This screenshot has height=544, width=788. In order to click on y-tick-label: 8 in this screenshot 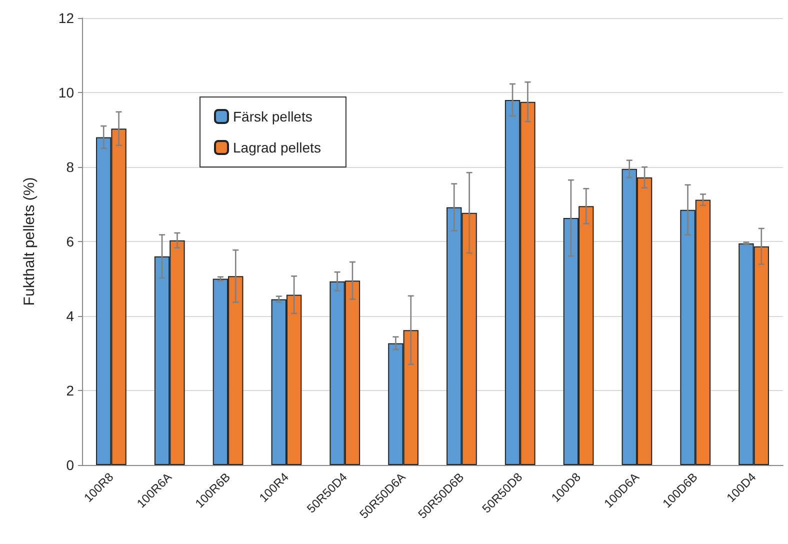, I will do `click(70, 167)`.